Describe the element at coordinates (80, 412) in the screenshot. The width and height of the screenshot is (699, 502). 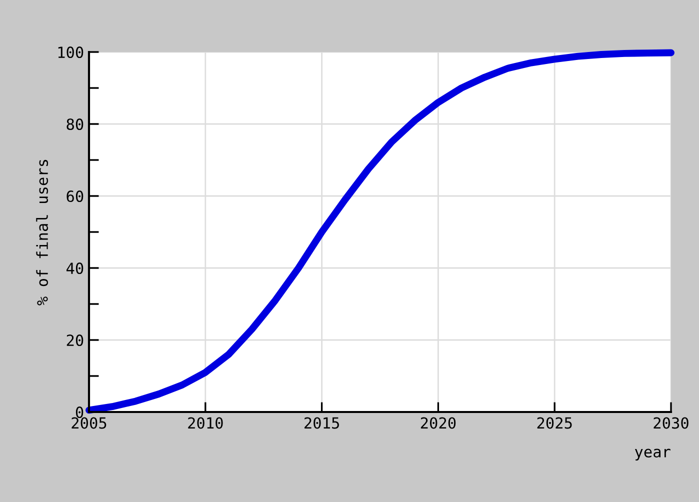
I see `y-tick-label: 0` at that location.